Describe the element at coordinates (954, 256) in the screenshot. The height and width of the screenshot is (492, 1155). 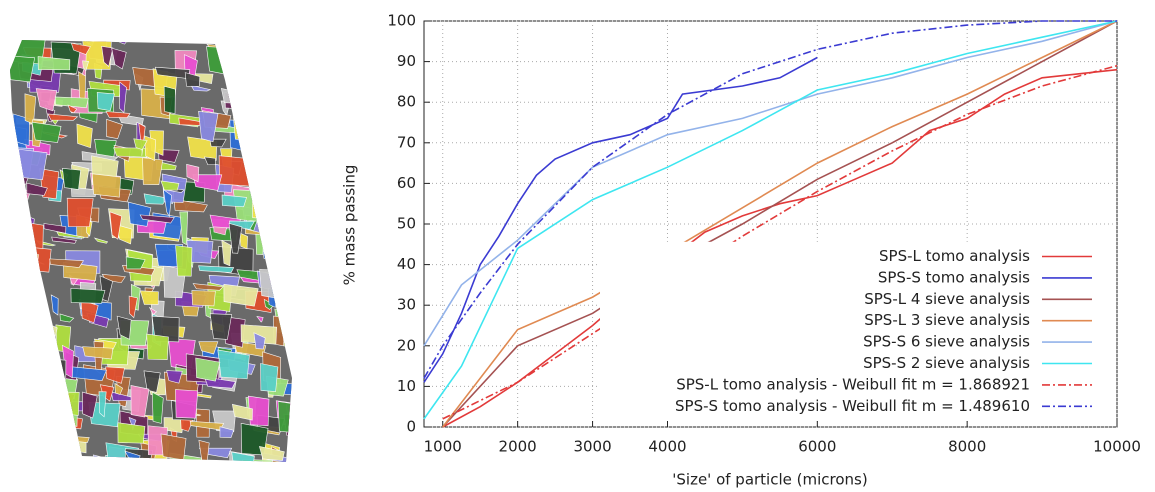
I see `legend-label: SPS-L tomo analysis` at that location.